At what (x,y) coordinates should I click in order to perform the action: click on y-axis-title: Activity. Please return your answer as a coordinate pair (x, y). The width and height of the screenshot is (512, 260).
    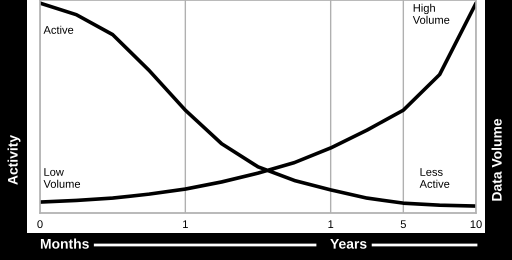
    Looking at the image, I should click on (14, 159).